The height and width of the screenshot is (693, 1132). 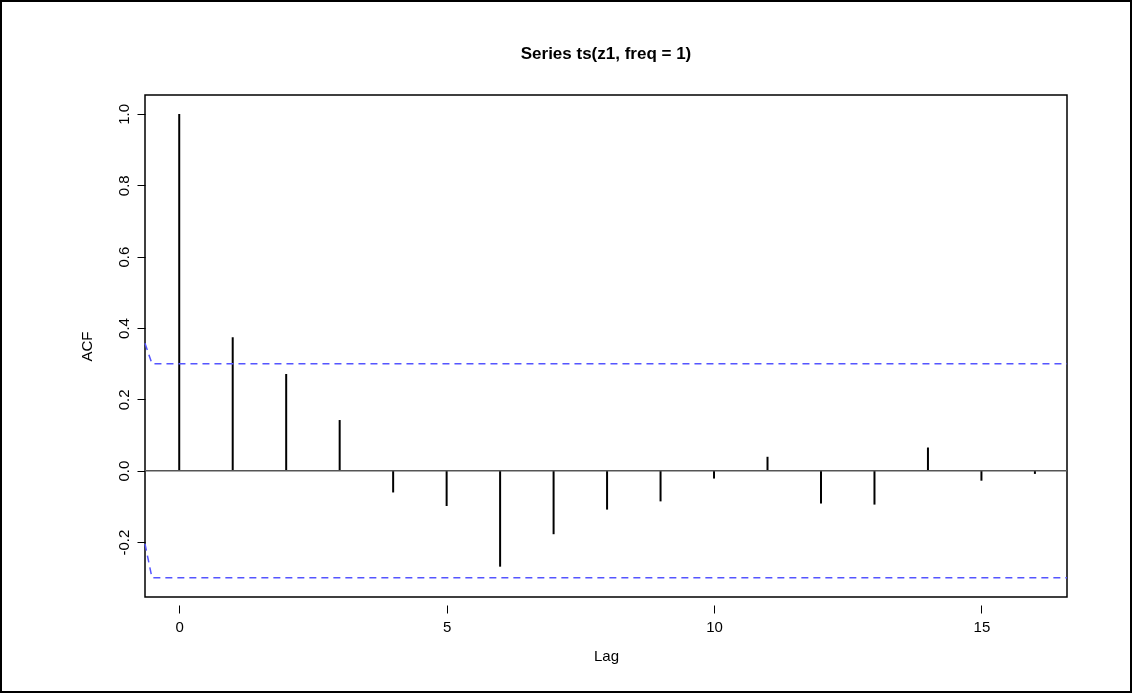 I want to click on x-tick-label: 5, so click(x=447, y=626).